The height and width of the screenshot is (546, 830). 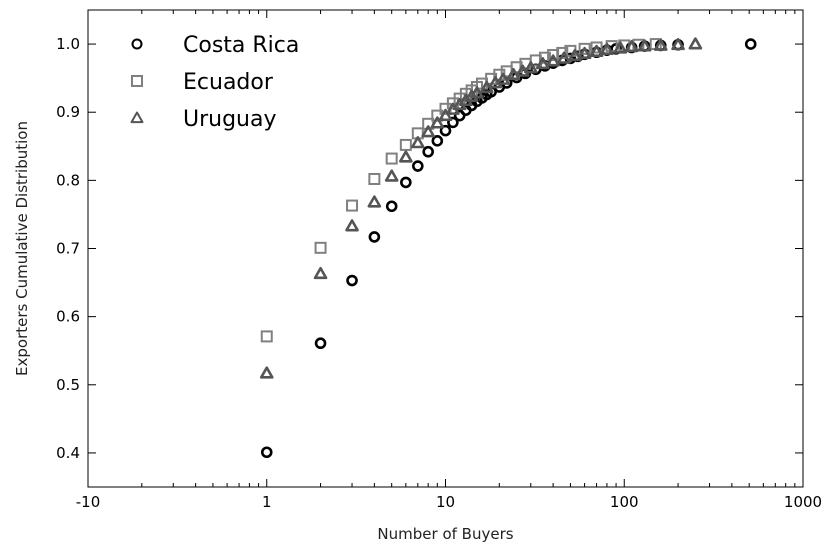 I want to click on y-tick-label: 0.7, so click(x=68, y=249).